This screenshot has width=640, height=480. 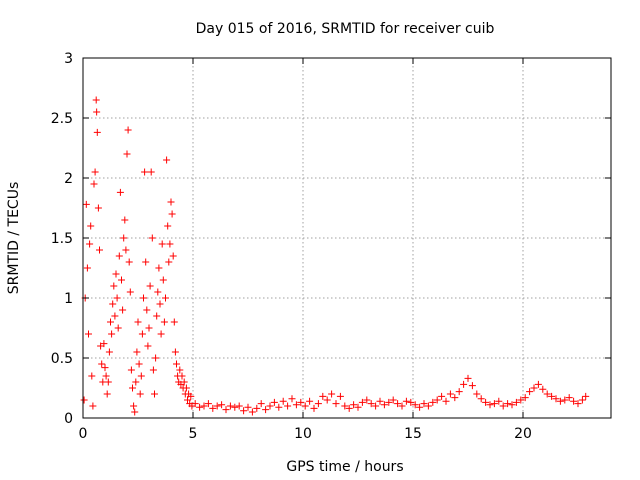 I want to click on x-tick-label: 10, so click(x=303, y=434).